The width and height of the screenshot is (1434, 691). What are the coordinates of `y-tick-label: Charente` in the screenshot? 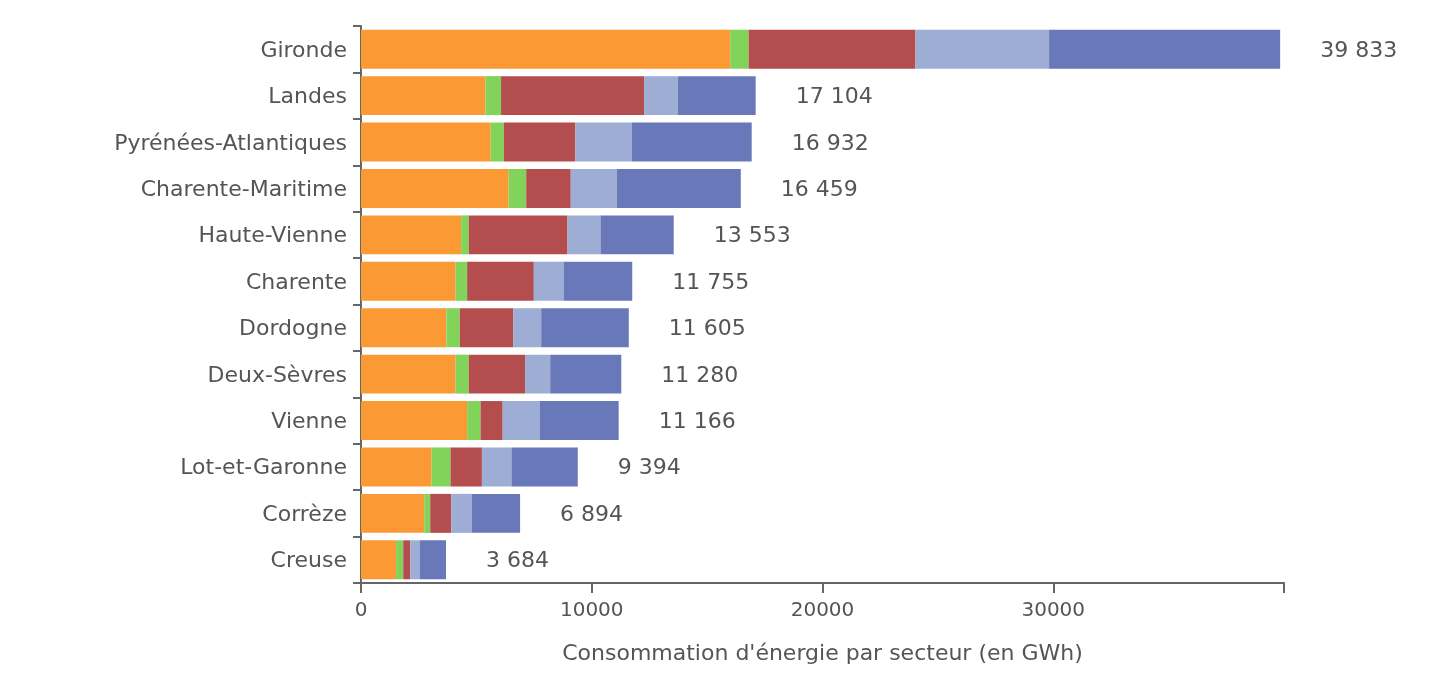 It's located at (296, 281).